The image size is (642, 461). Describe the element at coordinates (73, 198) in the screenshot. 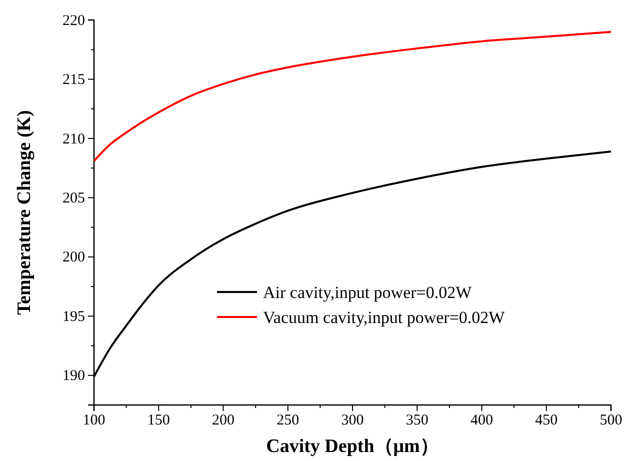

I see `y-tick-label: 205` at that location.